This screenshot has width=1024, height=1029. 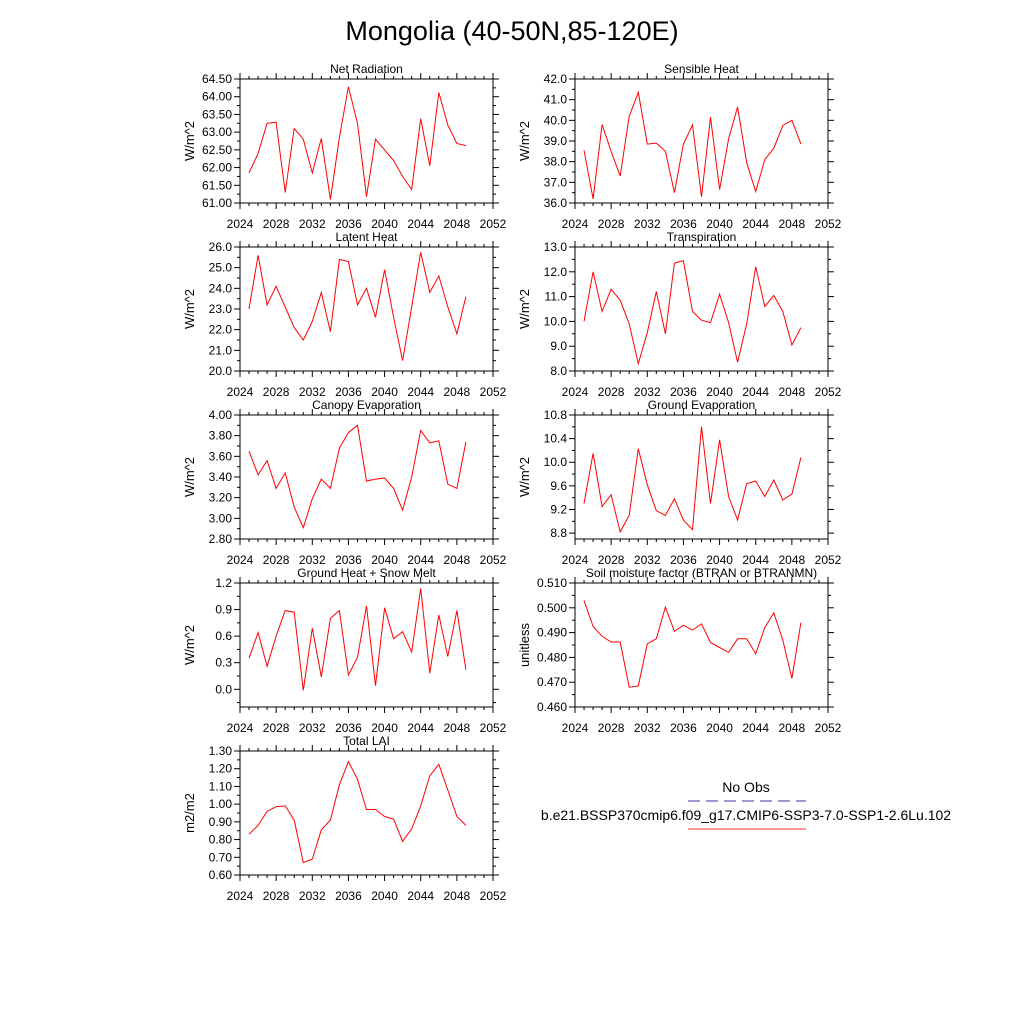 I want to click on y-tick-label: 1.2, so click(x=223, y=583).